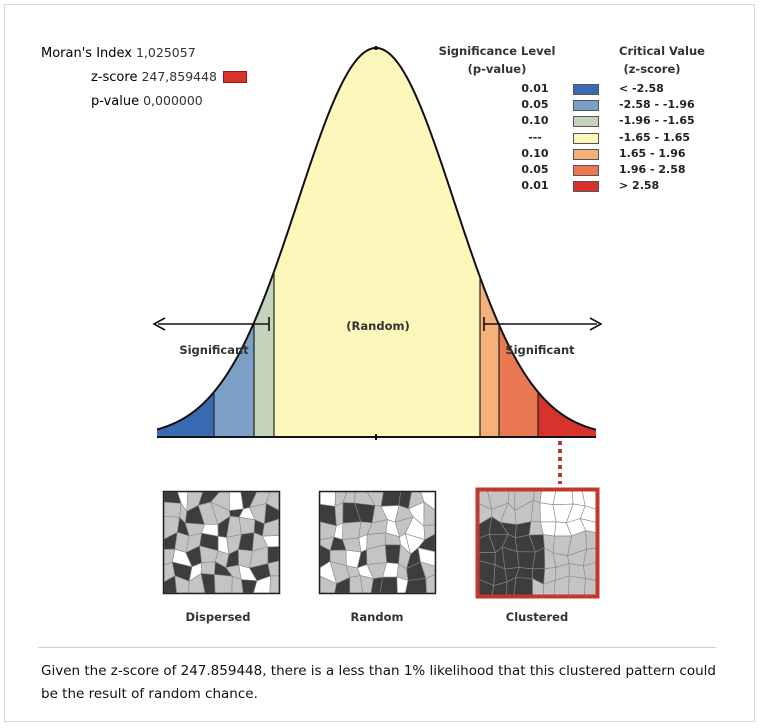  Describe the element at coordinates (543, 324) in the screenshot. I see `right-arrow` at that location.